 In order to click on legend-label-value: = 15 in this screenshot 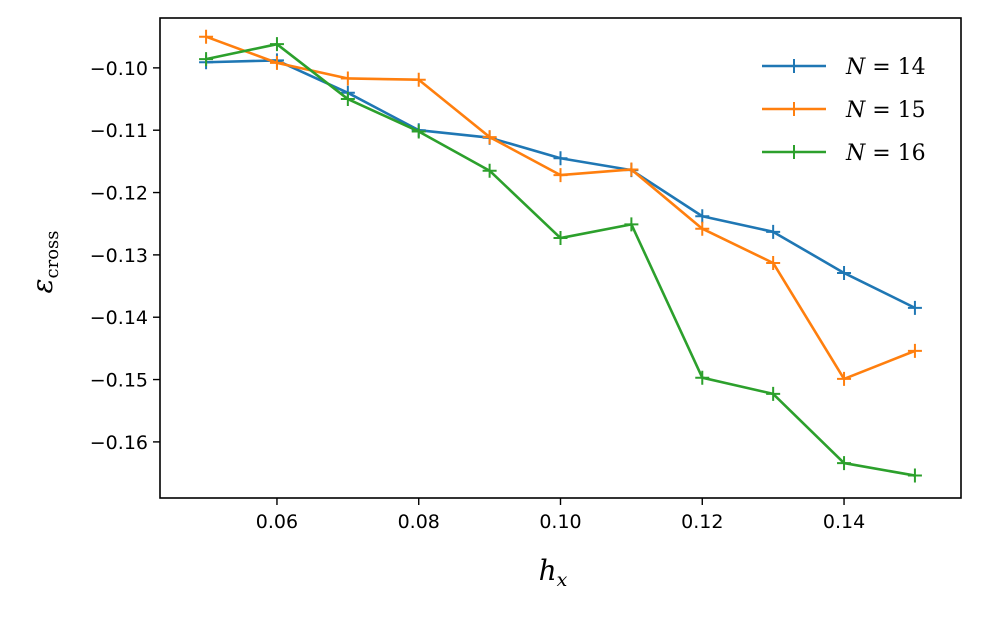, I will do `click(895, 110)`.